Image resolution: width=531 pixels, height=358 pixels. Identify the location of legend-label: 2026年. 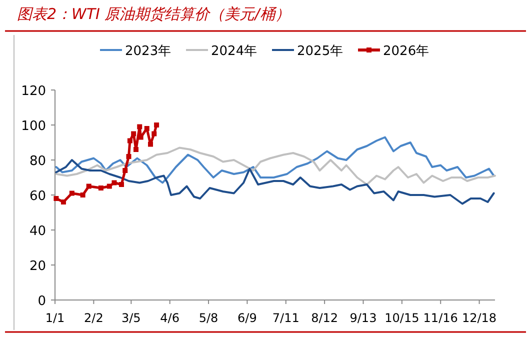
(406, 51).